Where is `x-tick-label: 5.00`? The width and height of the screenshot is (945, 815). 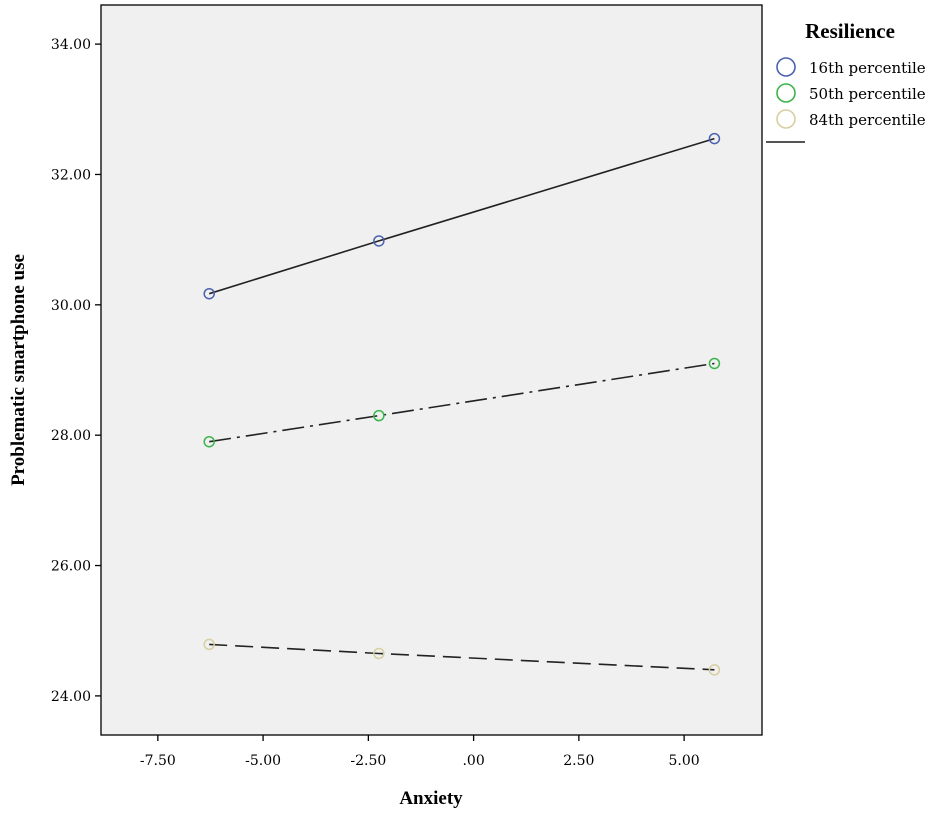 x-tick-label: 5.00 is located at coordinates (684, 761).